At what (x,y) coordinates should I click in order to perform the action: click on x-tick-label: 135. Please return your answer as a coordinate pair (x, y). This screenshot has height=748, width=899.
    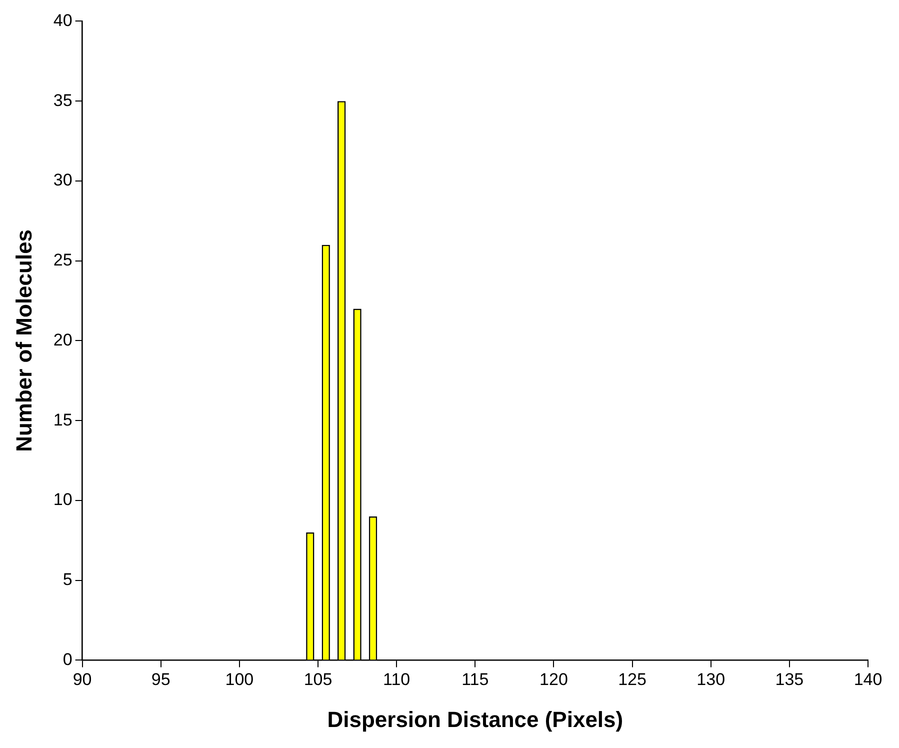
    Looking at the image, I should click on (789, 680).